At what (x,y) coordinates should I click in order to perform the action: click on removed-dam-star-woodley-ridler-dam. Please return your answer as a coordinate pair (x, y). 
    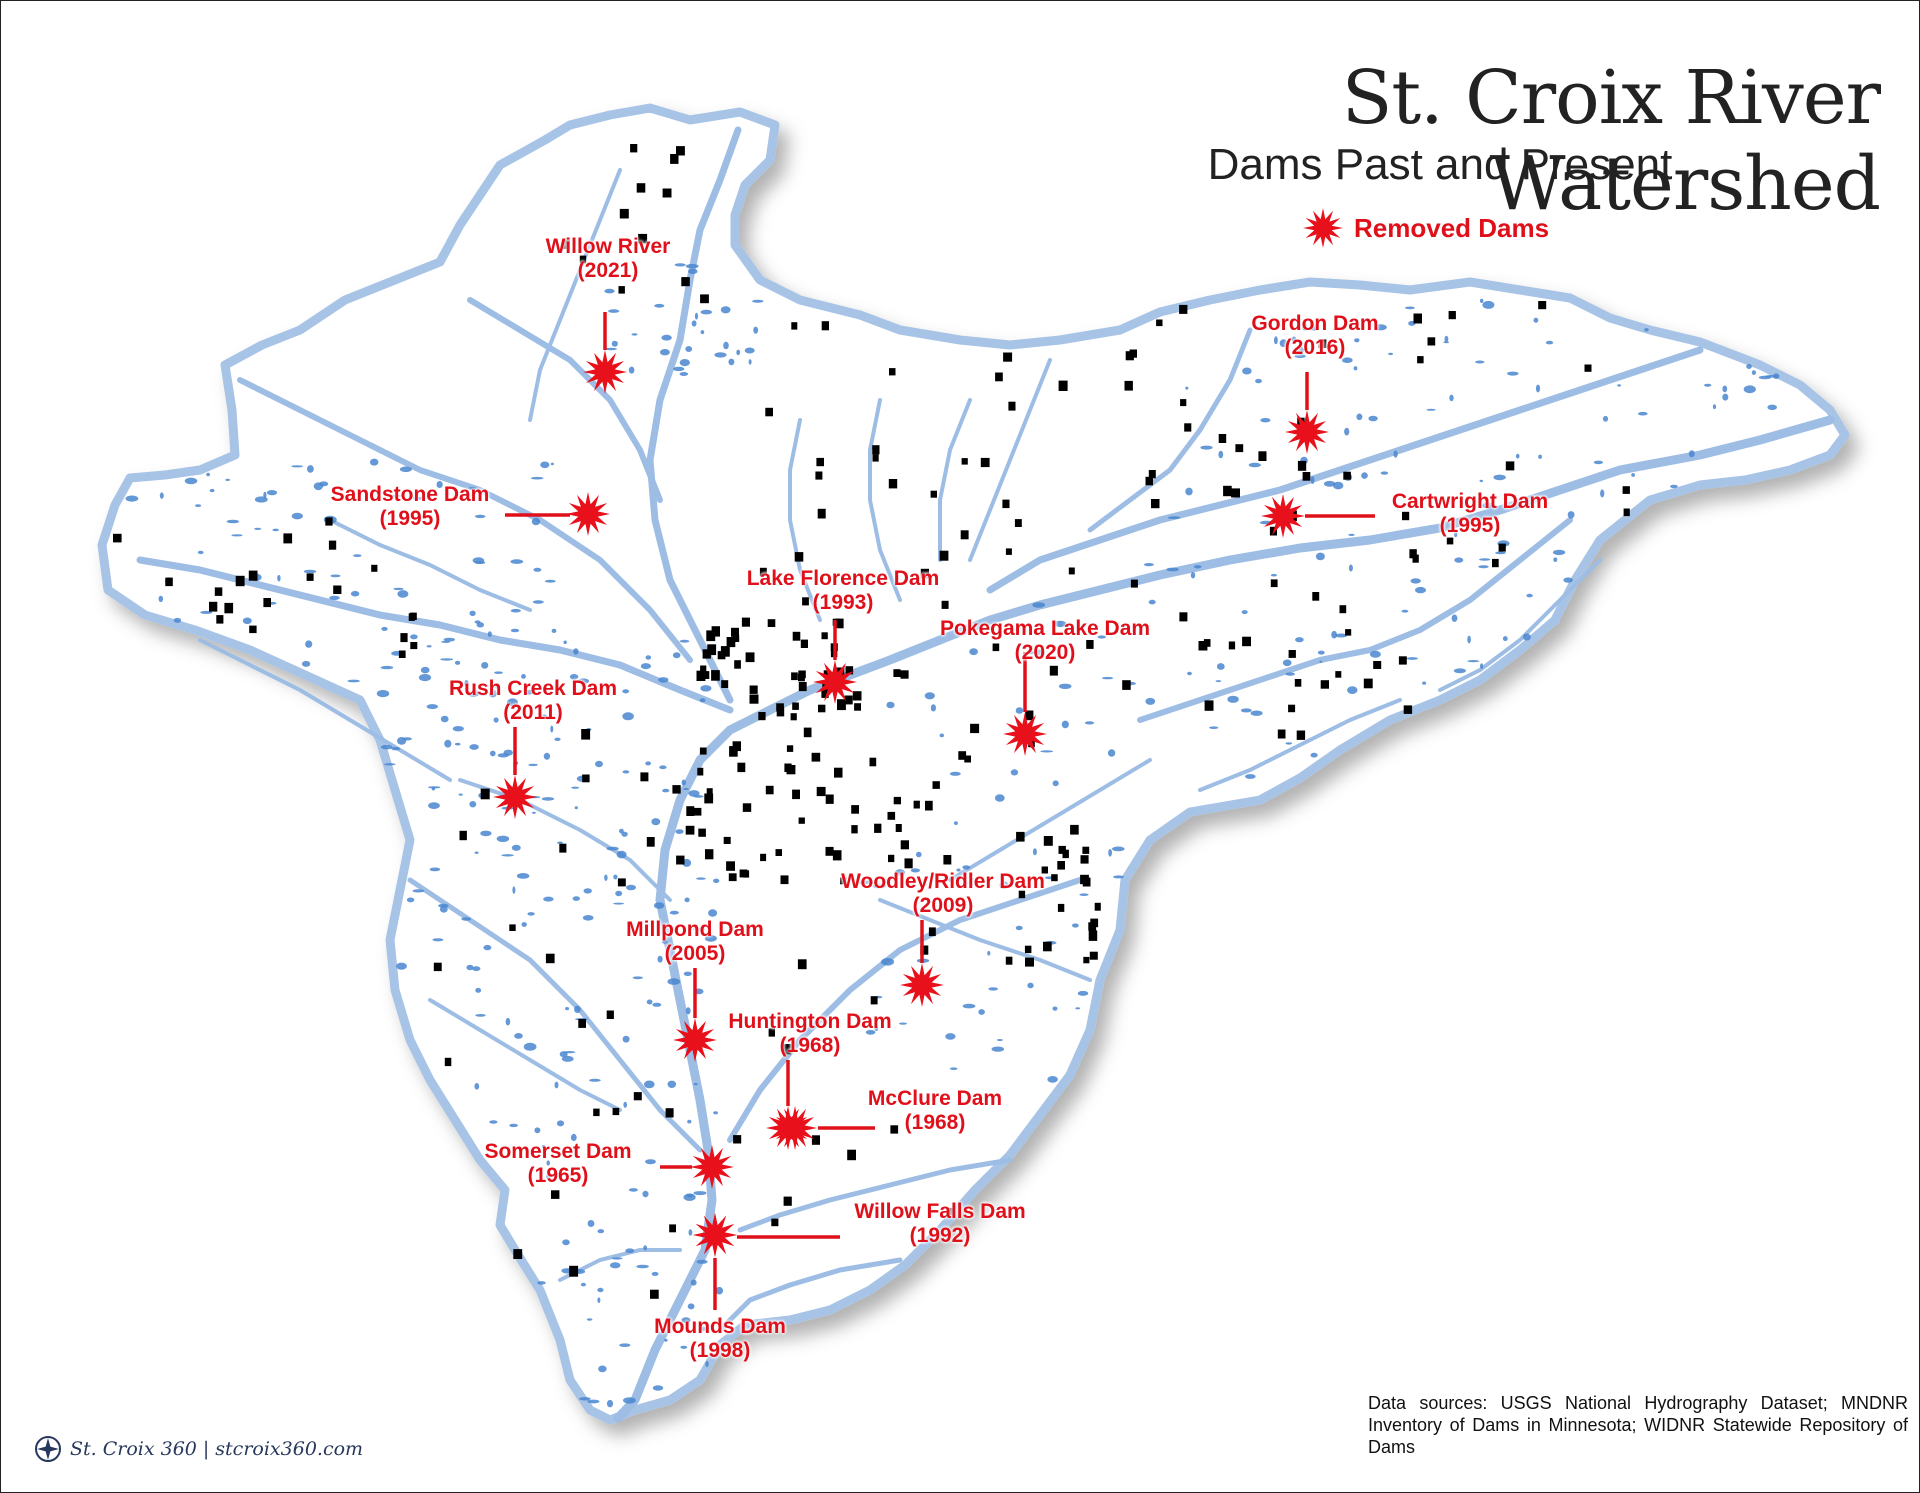
    Looking at the image, I should click on (922, 985).